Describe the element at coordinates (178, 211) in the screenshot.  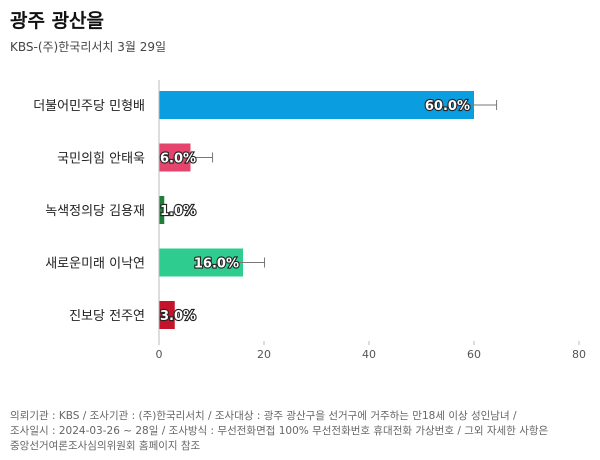
I see `value-label: 1.0%` at that location.